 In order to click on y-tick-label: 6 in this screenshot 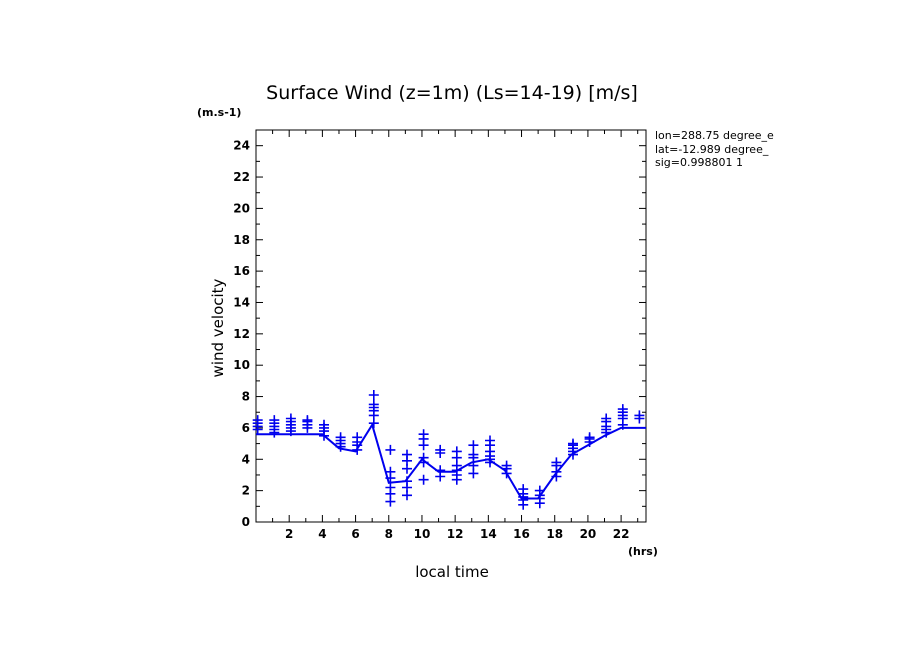, I will do `click(246, 428)`.